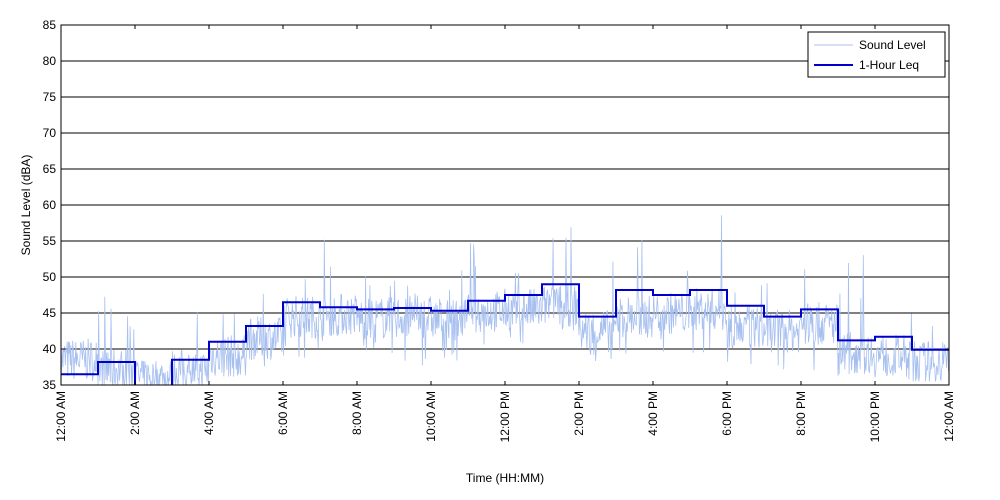  I want to click on y-tick-label: 65, so click(50, 169).